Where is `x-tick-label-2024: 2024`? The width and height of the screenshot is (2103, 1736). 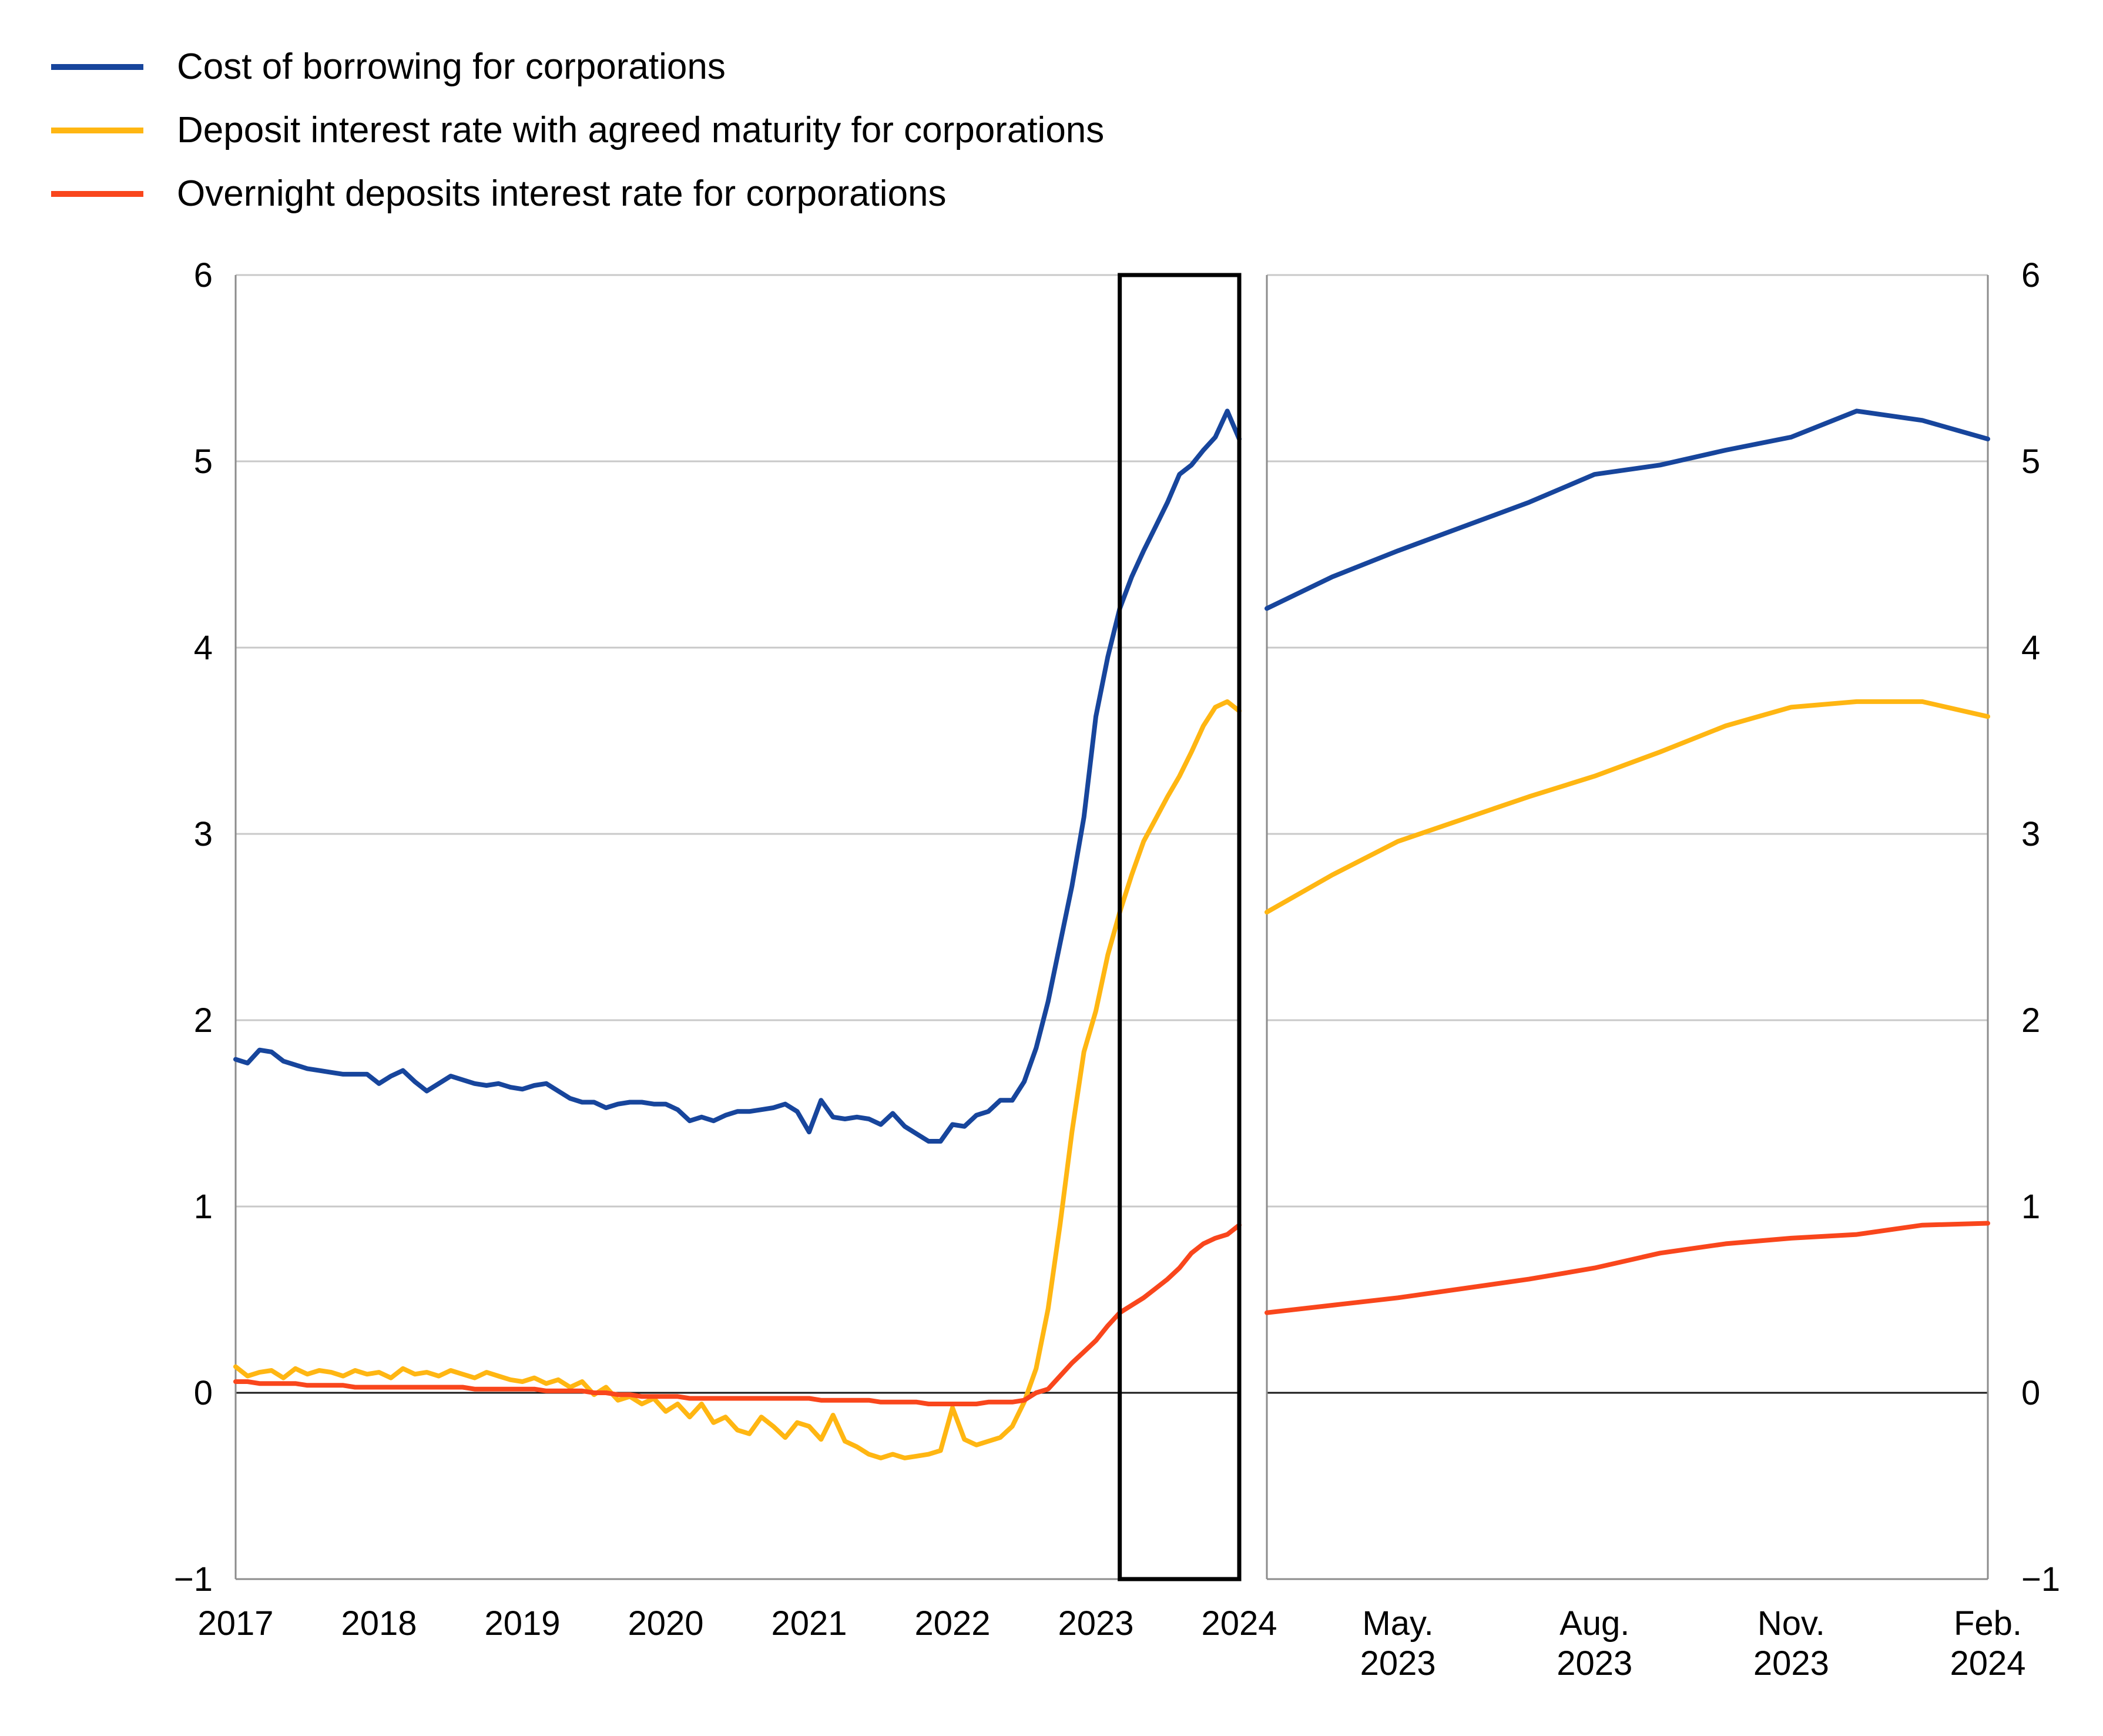
x-tick-label-2024: 2024 is located at coordinates (1239, 1623).